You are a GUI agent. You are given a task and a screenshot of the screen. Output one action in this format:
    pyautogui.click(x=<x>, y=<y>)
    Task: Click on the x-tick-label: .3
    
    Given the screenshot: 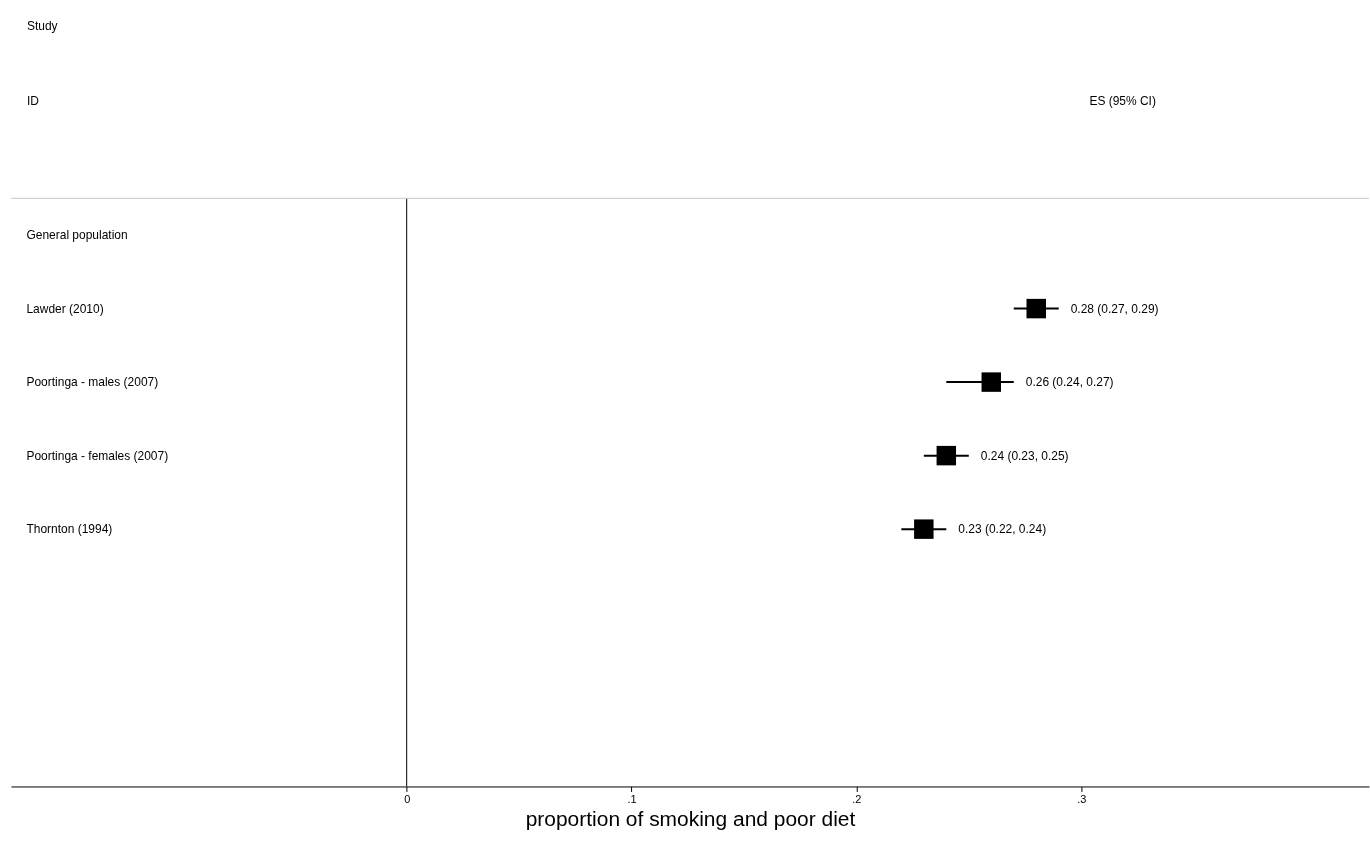 What is the action you would take?
    pyautogui.click(x=1082, y=798)
    